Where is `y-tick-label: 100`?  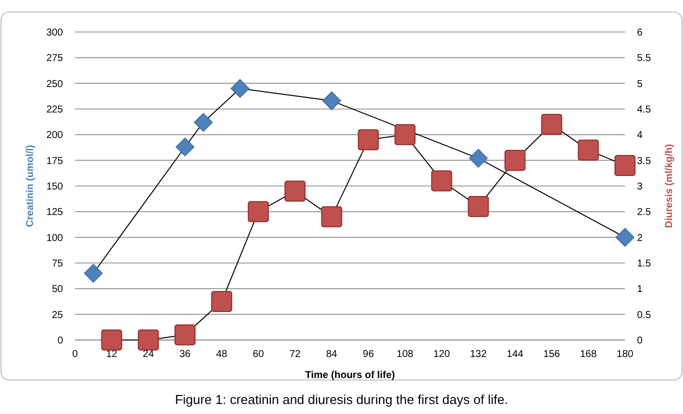 y-tick-label: 100 is located at coordinates (55, 238).